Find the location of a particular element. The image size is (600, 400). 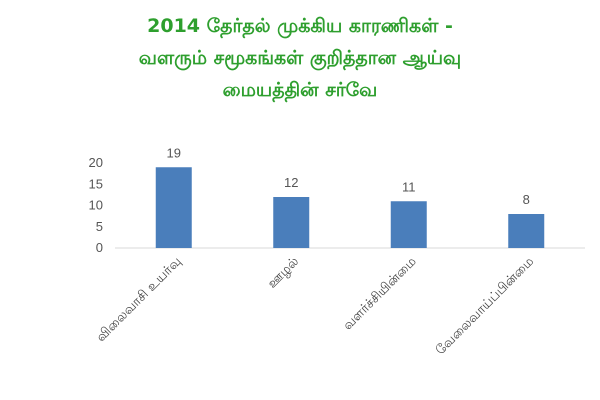

data-label: 8 is located at coordinates (526, 199).